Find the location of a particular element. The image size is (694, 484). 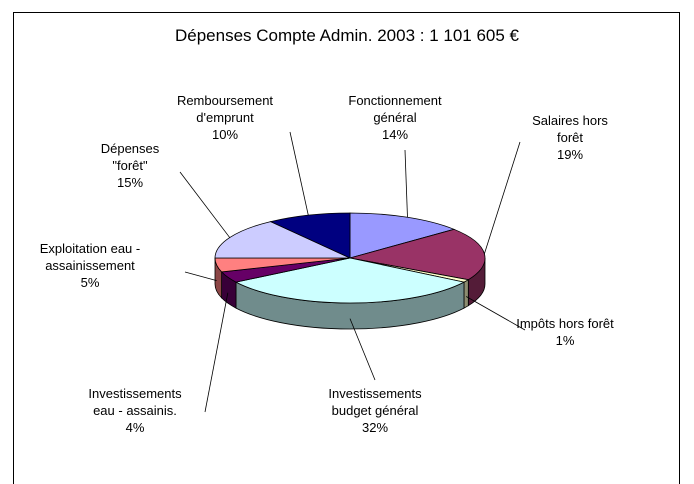

slice-value-label: 19% is located at coordinates (570, 154).